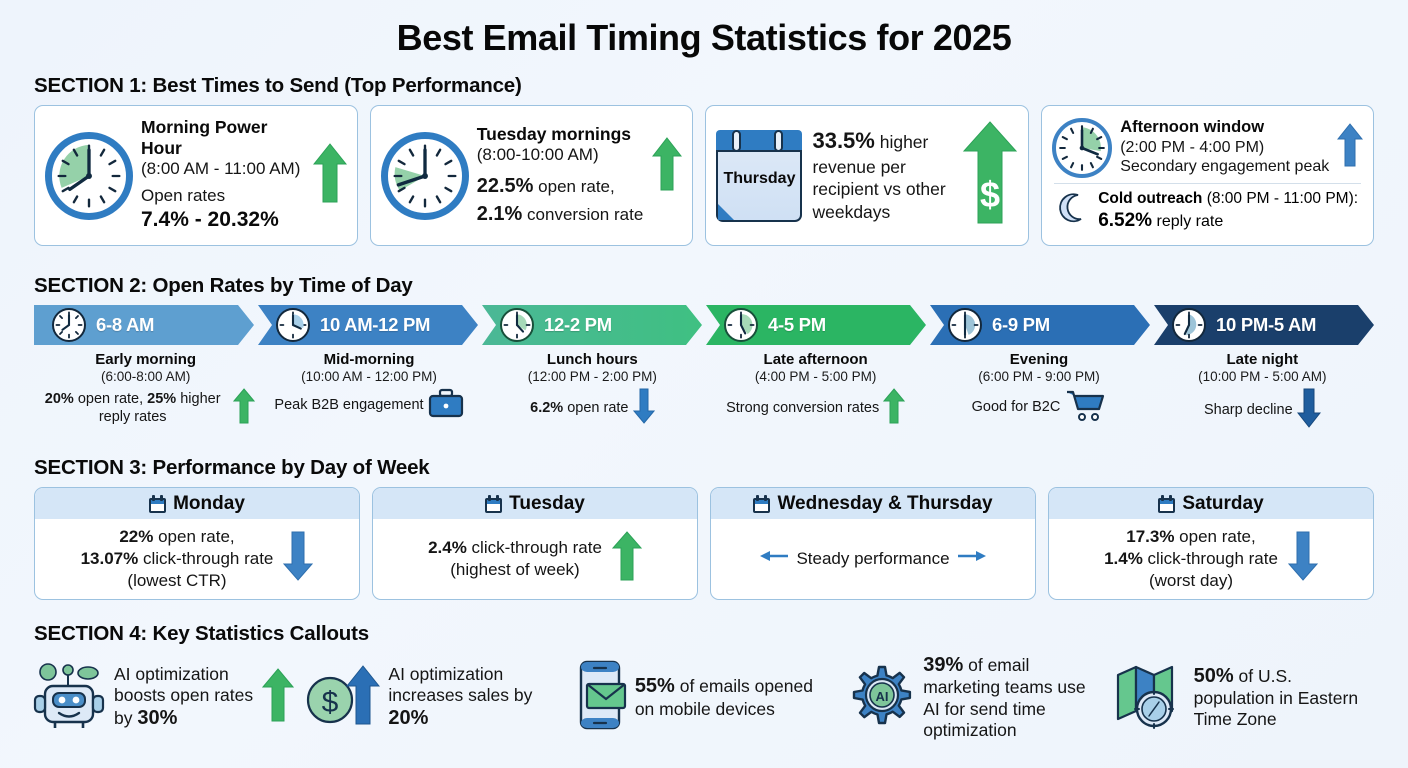 This screenshot has height=768, width=1408. What do you see at coordinates (1264, 325) in the screenshot?
I see `timeline-band-10pm-5am: 10 PM-5 AM` at bounding box center [1264, 325].